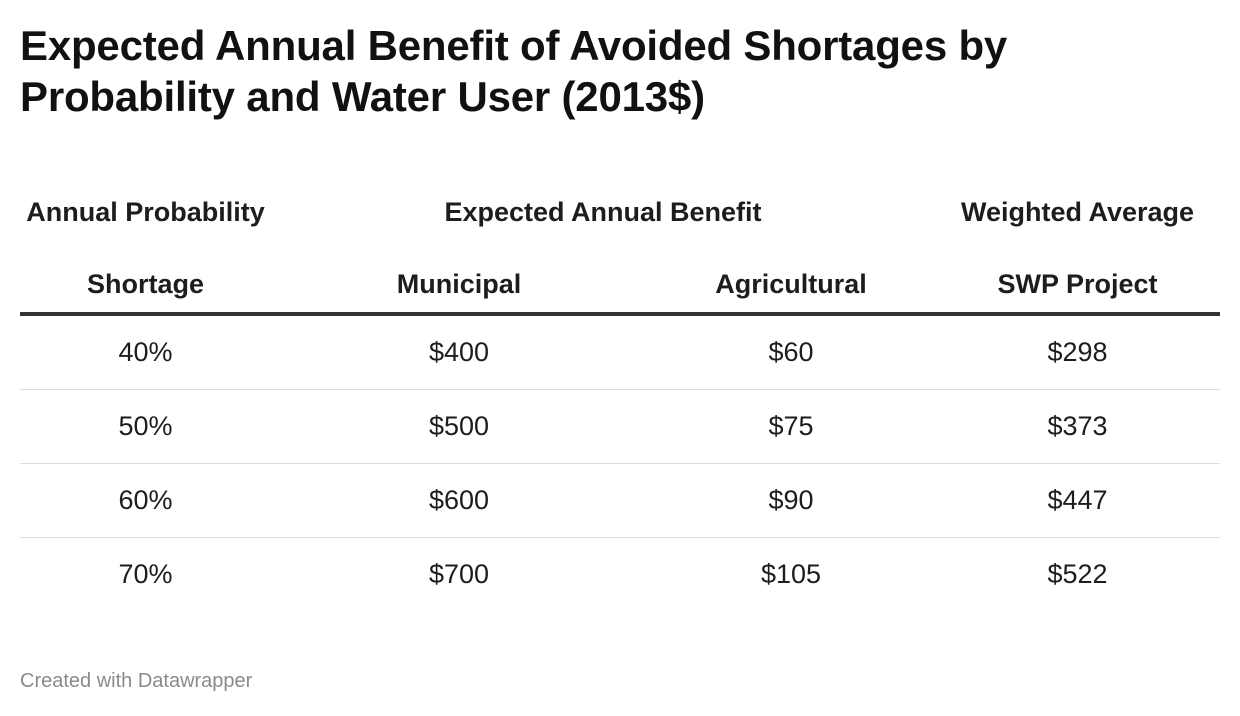 This screenshot has height=716, width=1240. Describe the element at coordinates (791, 426) in the screenshot. I see `cell-agricultural: $75` at that location.